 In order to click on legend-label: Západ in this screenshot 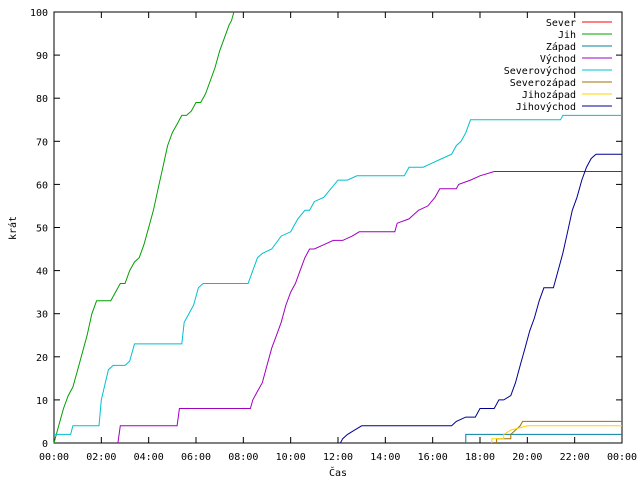, I will do `click(561, 47)`.